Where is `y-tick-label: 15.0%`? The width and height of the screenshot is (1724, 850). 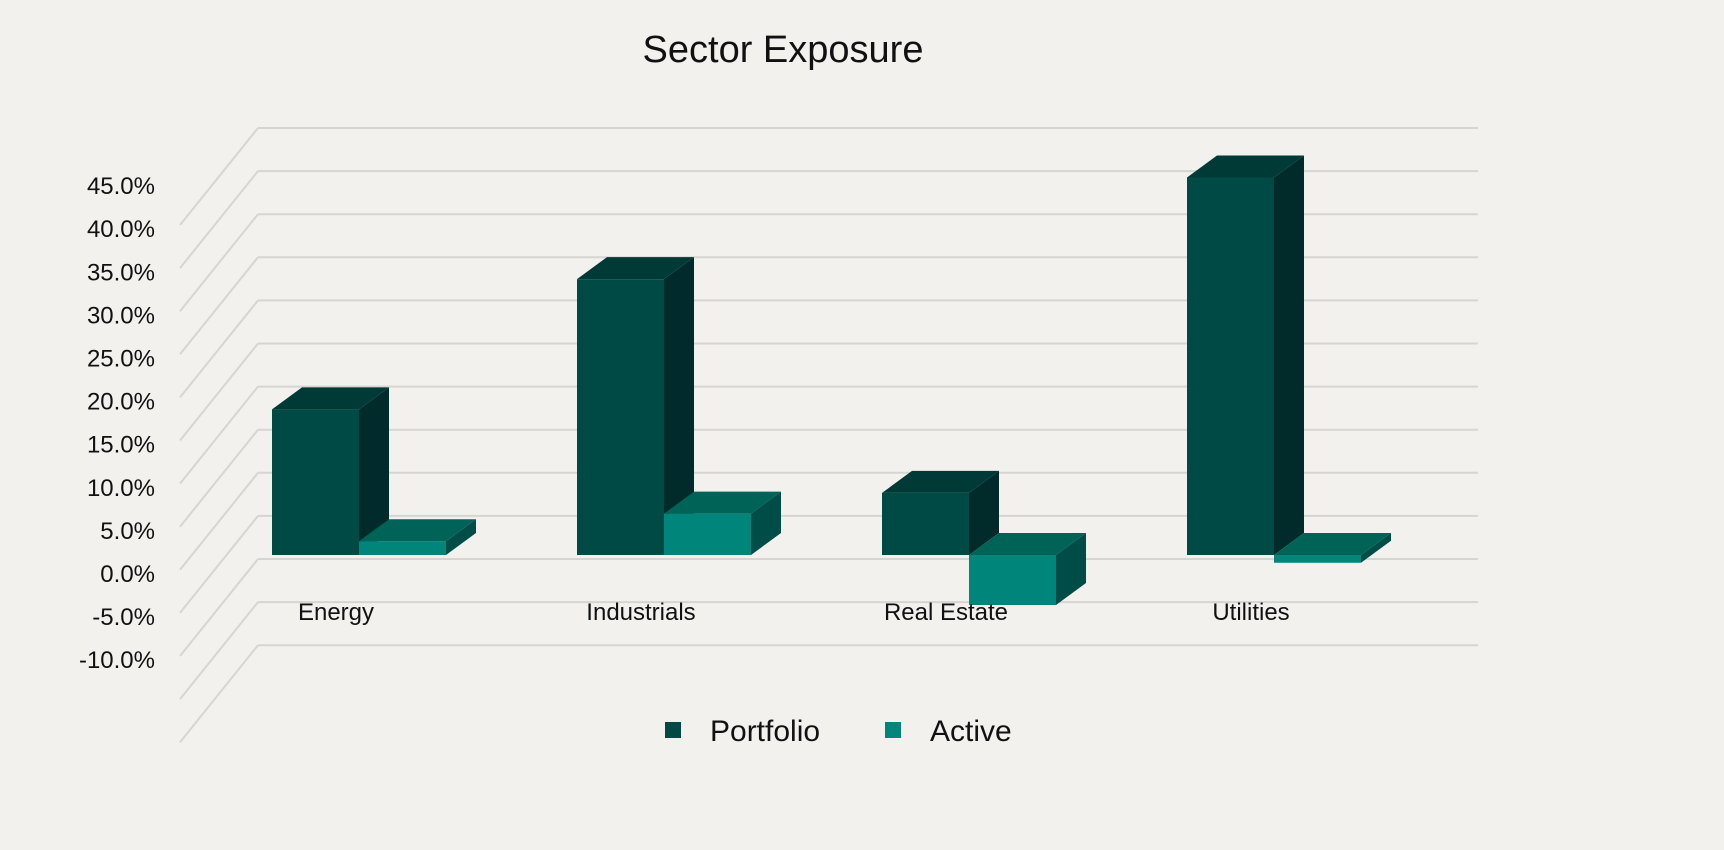 y-tick-label: 15.0% is located at coordinates (121, 445).